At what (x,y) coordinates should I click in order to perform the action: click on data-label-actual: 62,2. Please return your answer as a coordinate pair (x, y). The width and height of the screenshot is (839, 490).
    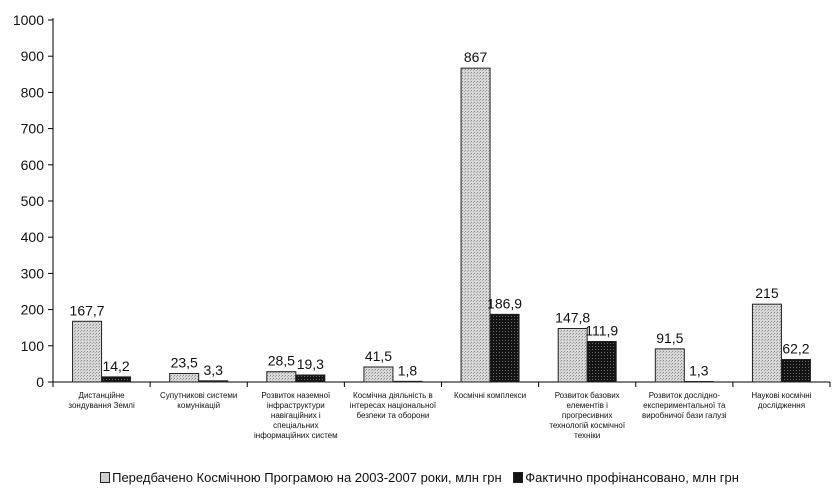
    Looking at the image, I should click on (795, 348).